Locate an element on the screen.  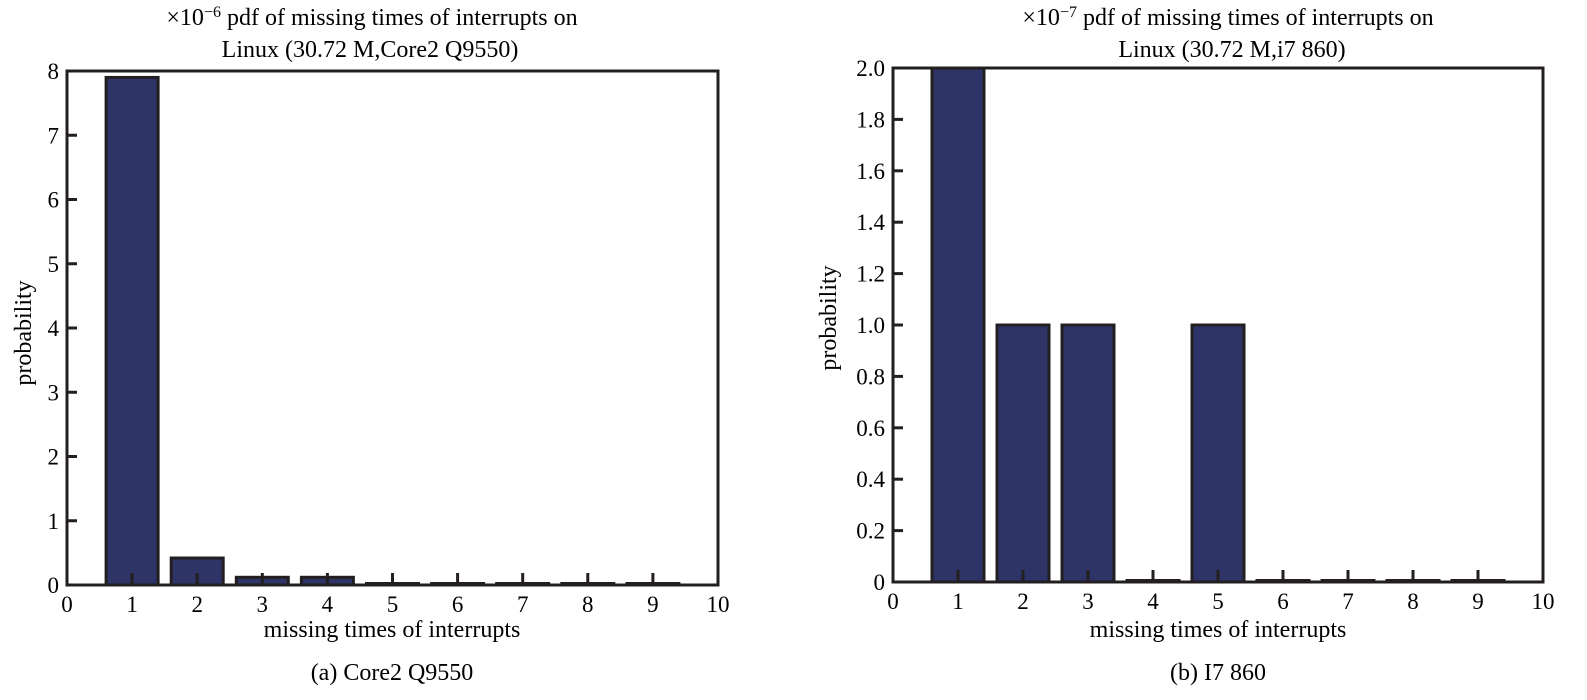
y-tick-label: 1.4 is located at coordinates (870, 222).